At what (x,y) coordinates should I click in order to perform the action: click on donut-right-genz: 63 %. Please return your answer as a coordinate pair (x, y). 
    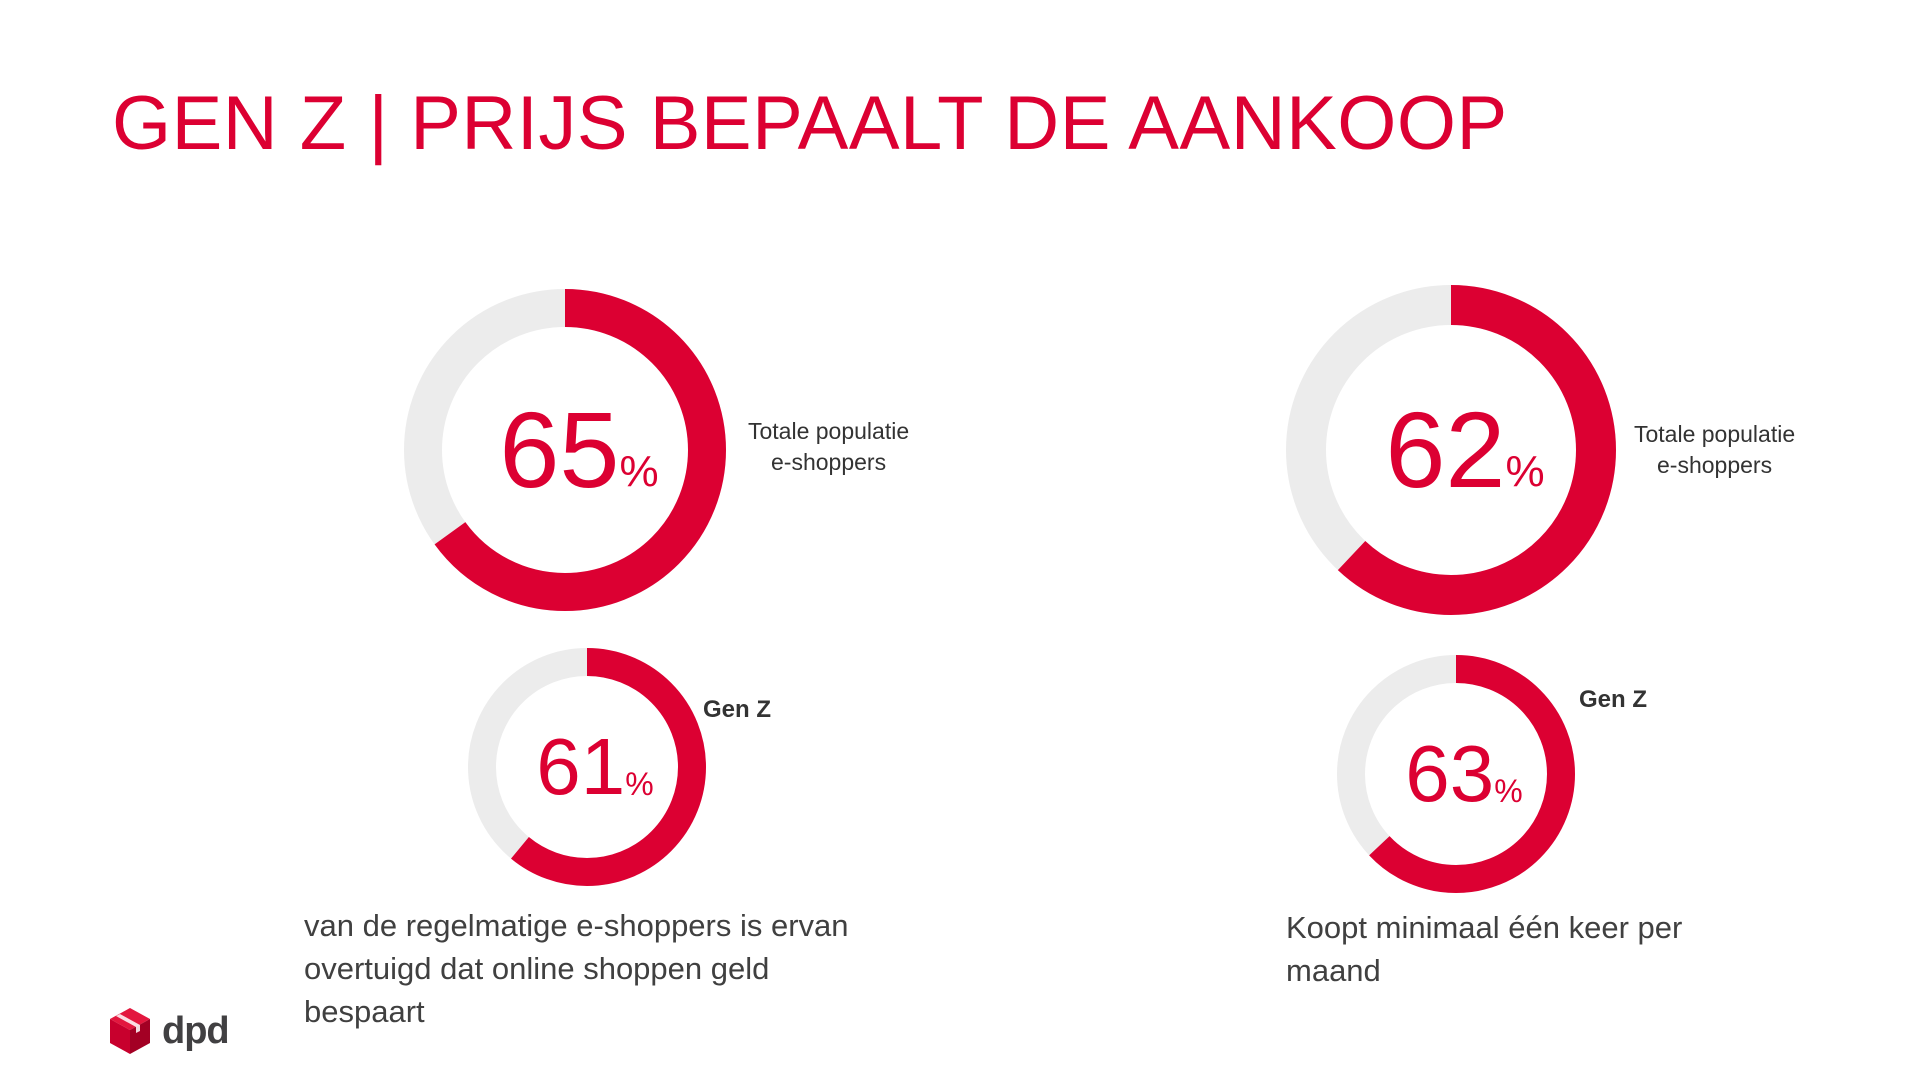
    Looking at the image, I should click on (1456, 774).